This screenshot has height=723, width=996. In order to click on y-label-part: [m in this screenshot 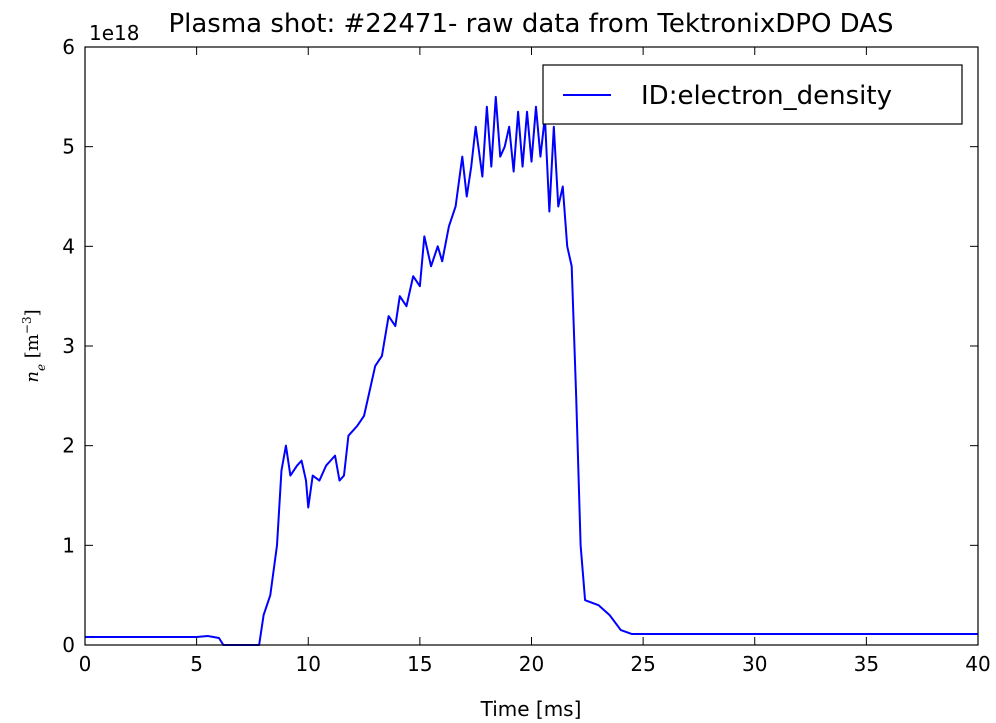, I will do `click(32, 349)`.